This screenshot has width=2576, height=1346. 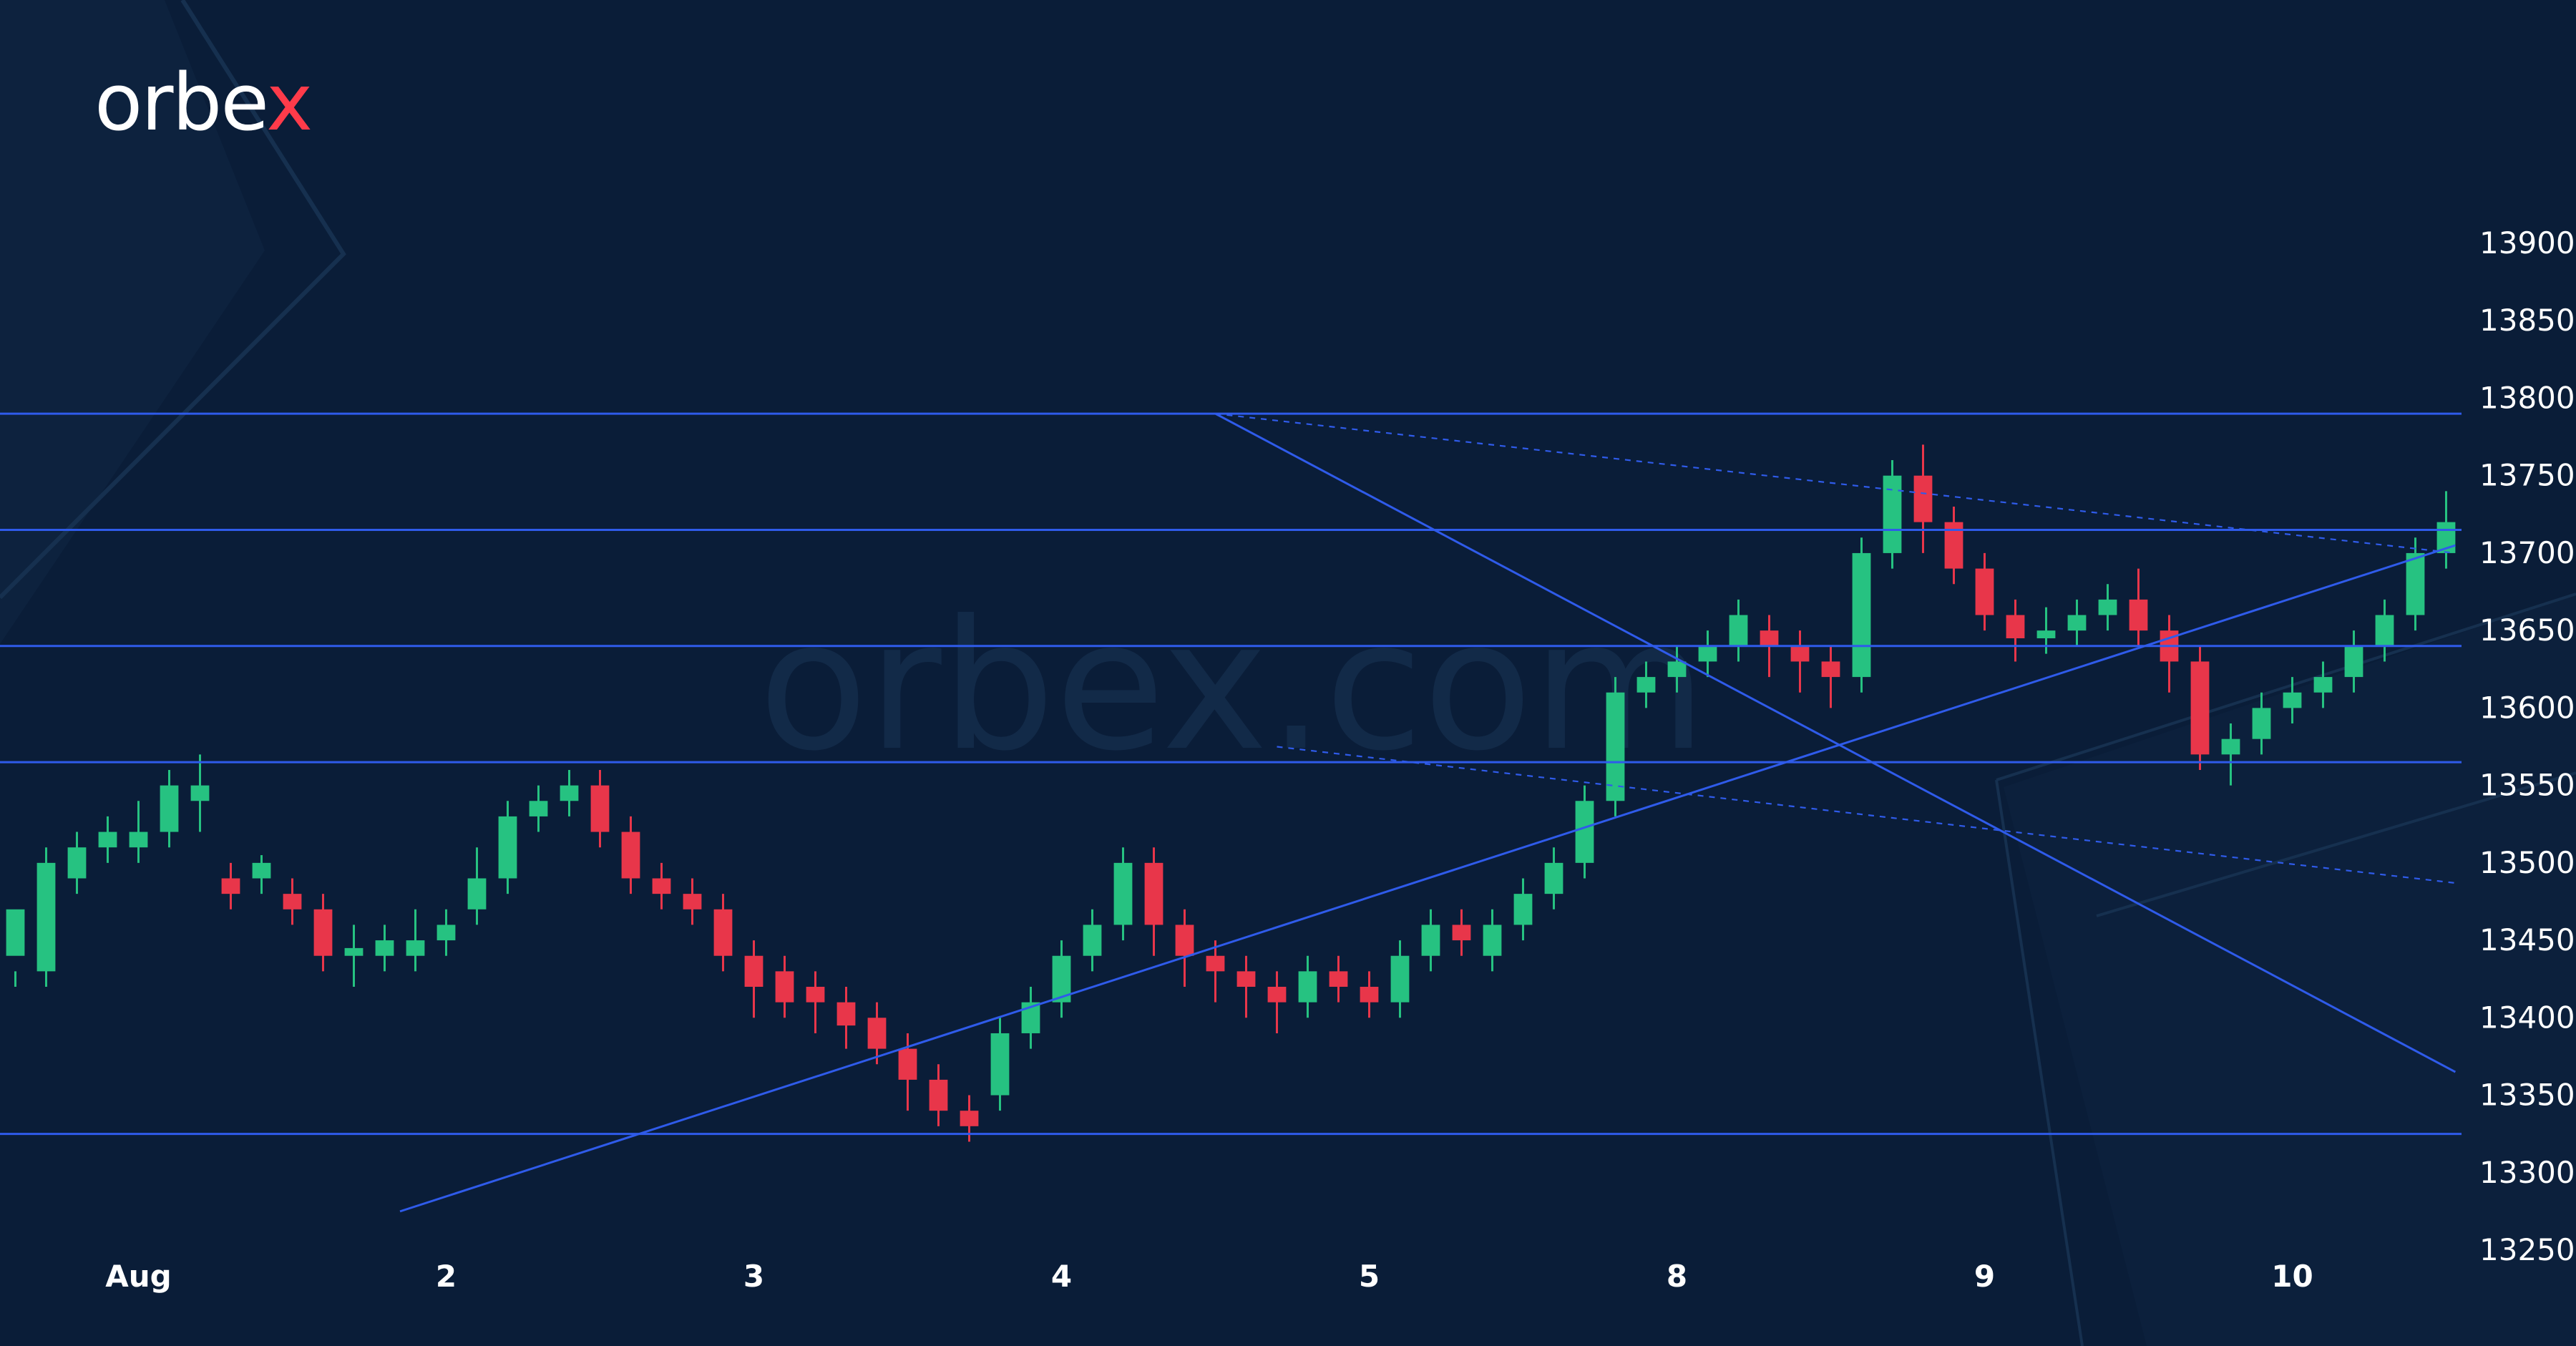 I want to click on y-tick-label: 13600, so click(x=2527, y=707).